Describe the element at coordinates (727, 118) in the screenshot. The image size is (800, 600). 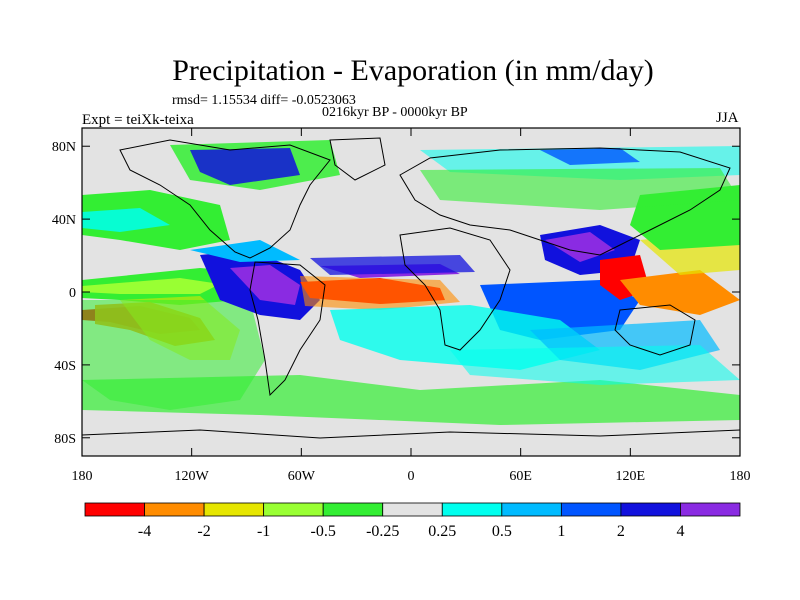
I see `season-label: JJA` at that location.